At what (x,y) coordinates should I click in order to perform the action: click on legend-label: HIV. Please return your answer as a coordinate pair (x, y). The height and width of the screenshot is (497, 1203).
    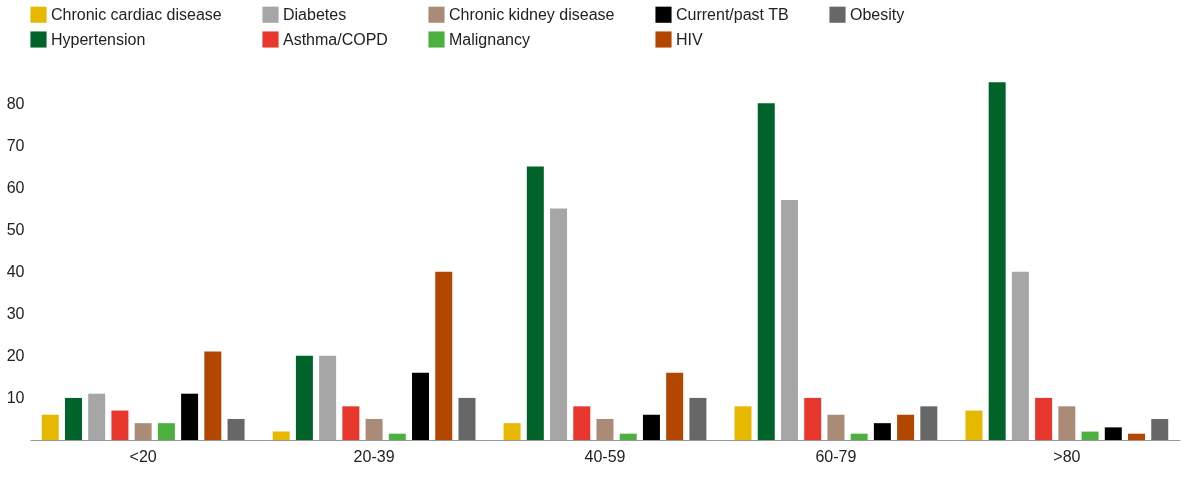
    Looking at the image, I should click on (689, 39).